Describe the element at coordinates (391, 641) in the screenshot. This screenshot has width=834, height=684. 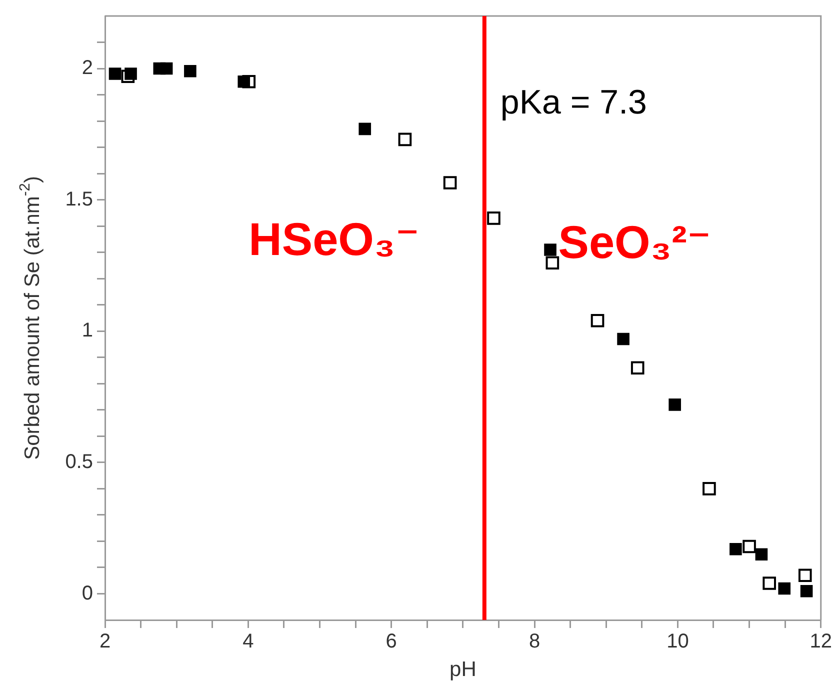
I see `x-tick-label: 6` at that location.